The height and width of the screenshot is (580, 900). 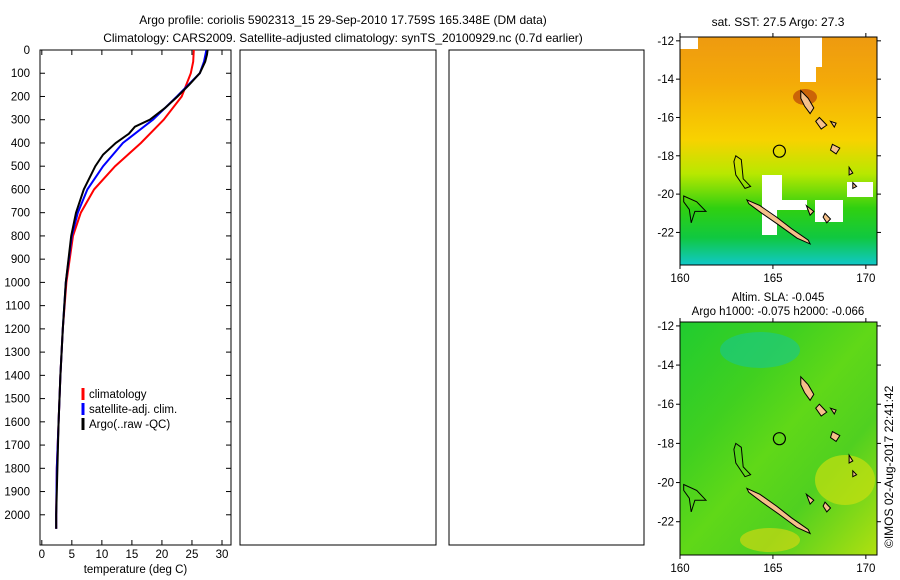 I want to click on cloud-mask, so click(x=776, y=136).